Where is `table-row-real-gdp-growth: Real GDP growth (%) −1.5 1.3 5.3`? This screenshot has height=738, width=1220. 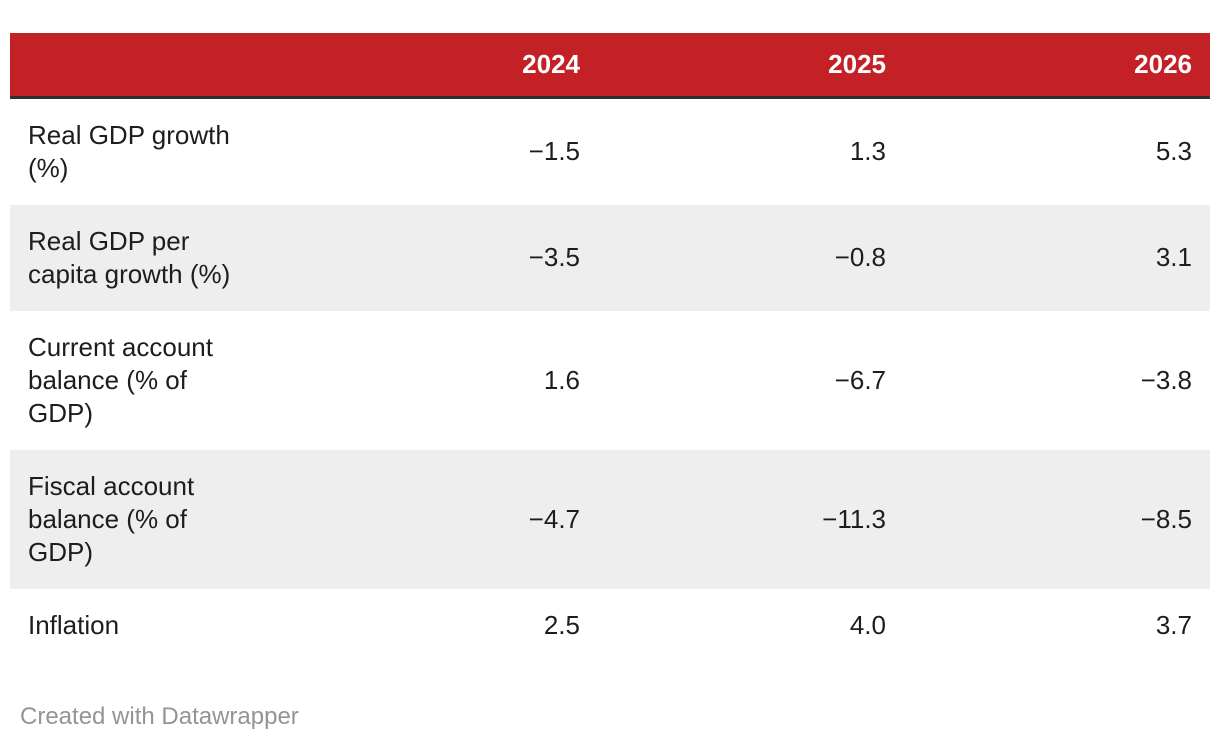 table-row-real-gdp-growth: Real GDP growth (%) −1.5 1.3 5.3 is located at coordinates (610, 151).